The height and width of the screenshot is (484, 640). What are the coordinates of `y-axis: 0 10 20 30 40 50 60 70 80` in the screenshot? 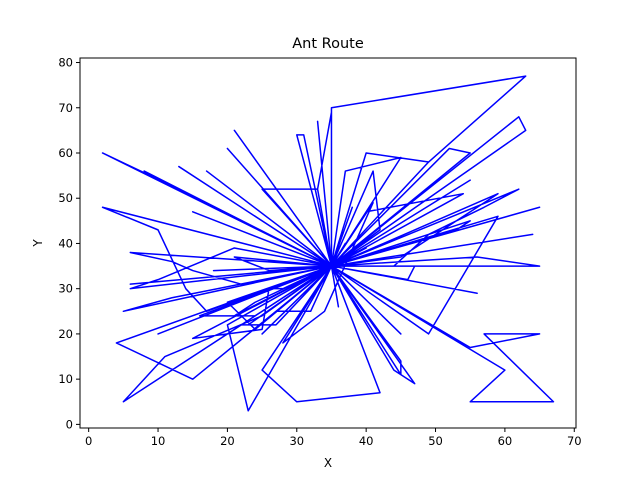 It's located at (69, 243).